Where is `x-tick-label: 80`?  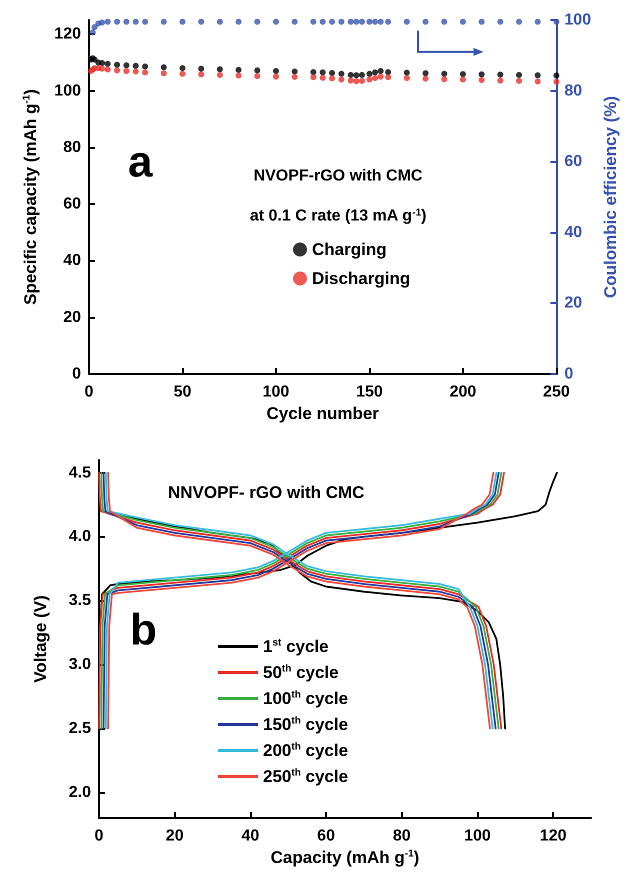 x-tick-label: 80 is located at coordinates (401, 836).